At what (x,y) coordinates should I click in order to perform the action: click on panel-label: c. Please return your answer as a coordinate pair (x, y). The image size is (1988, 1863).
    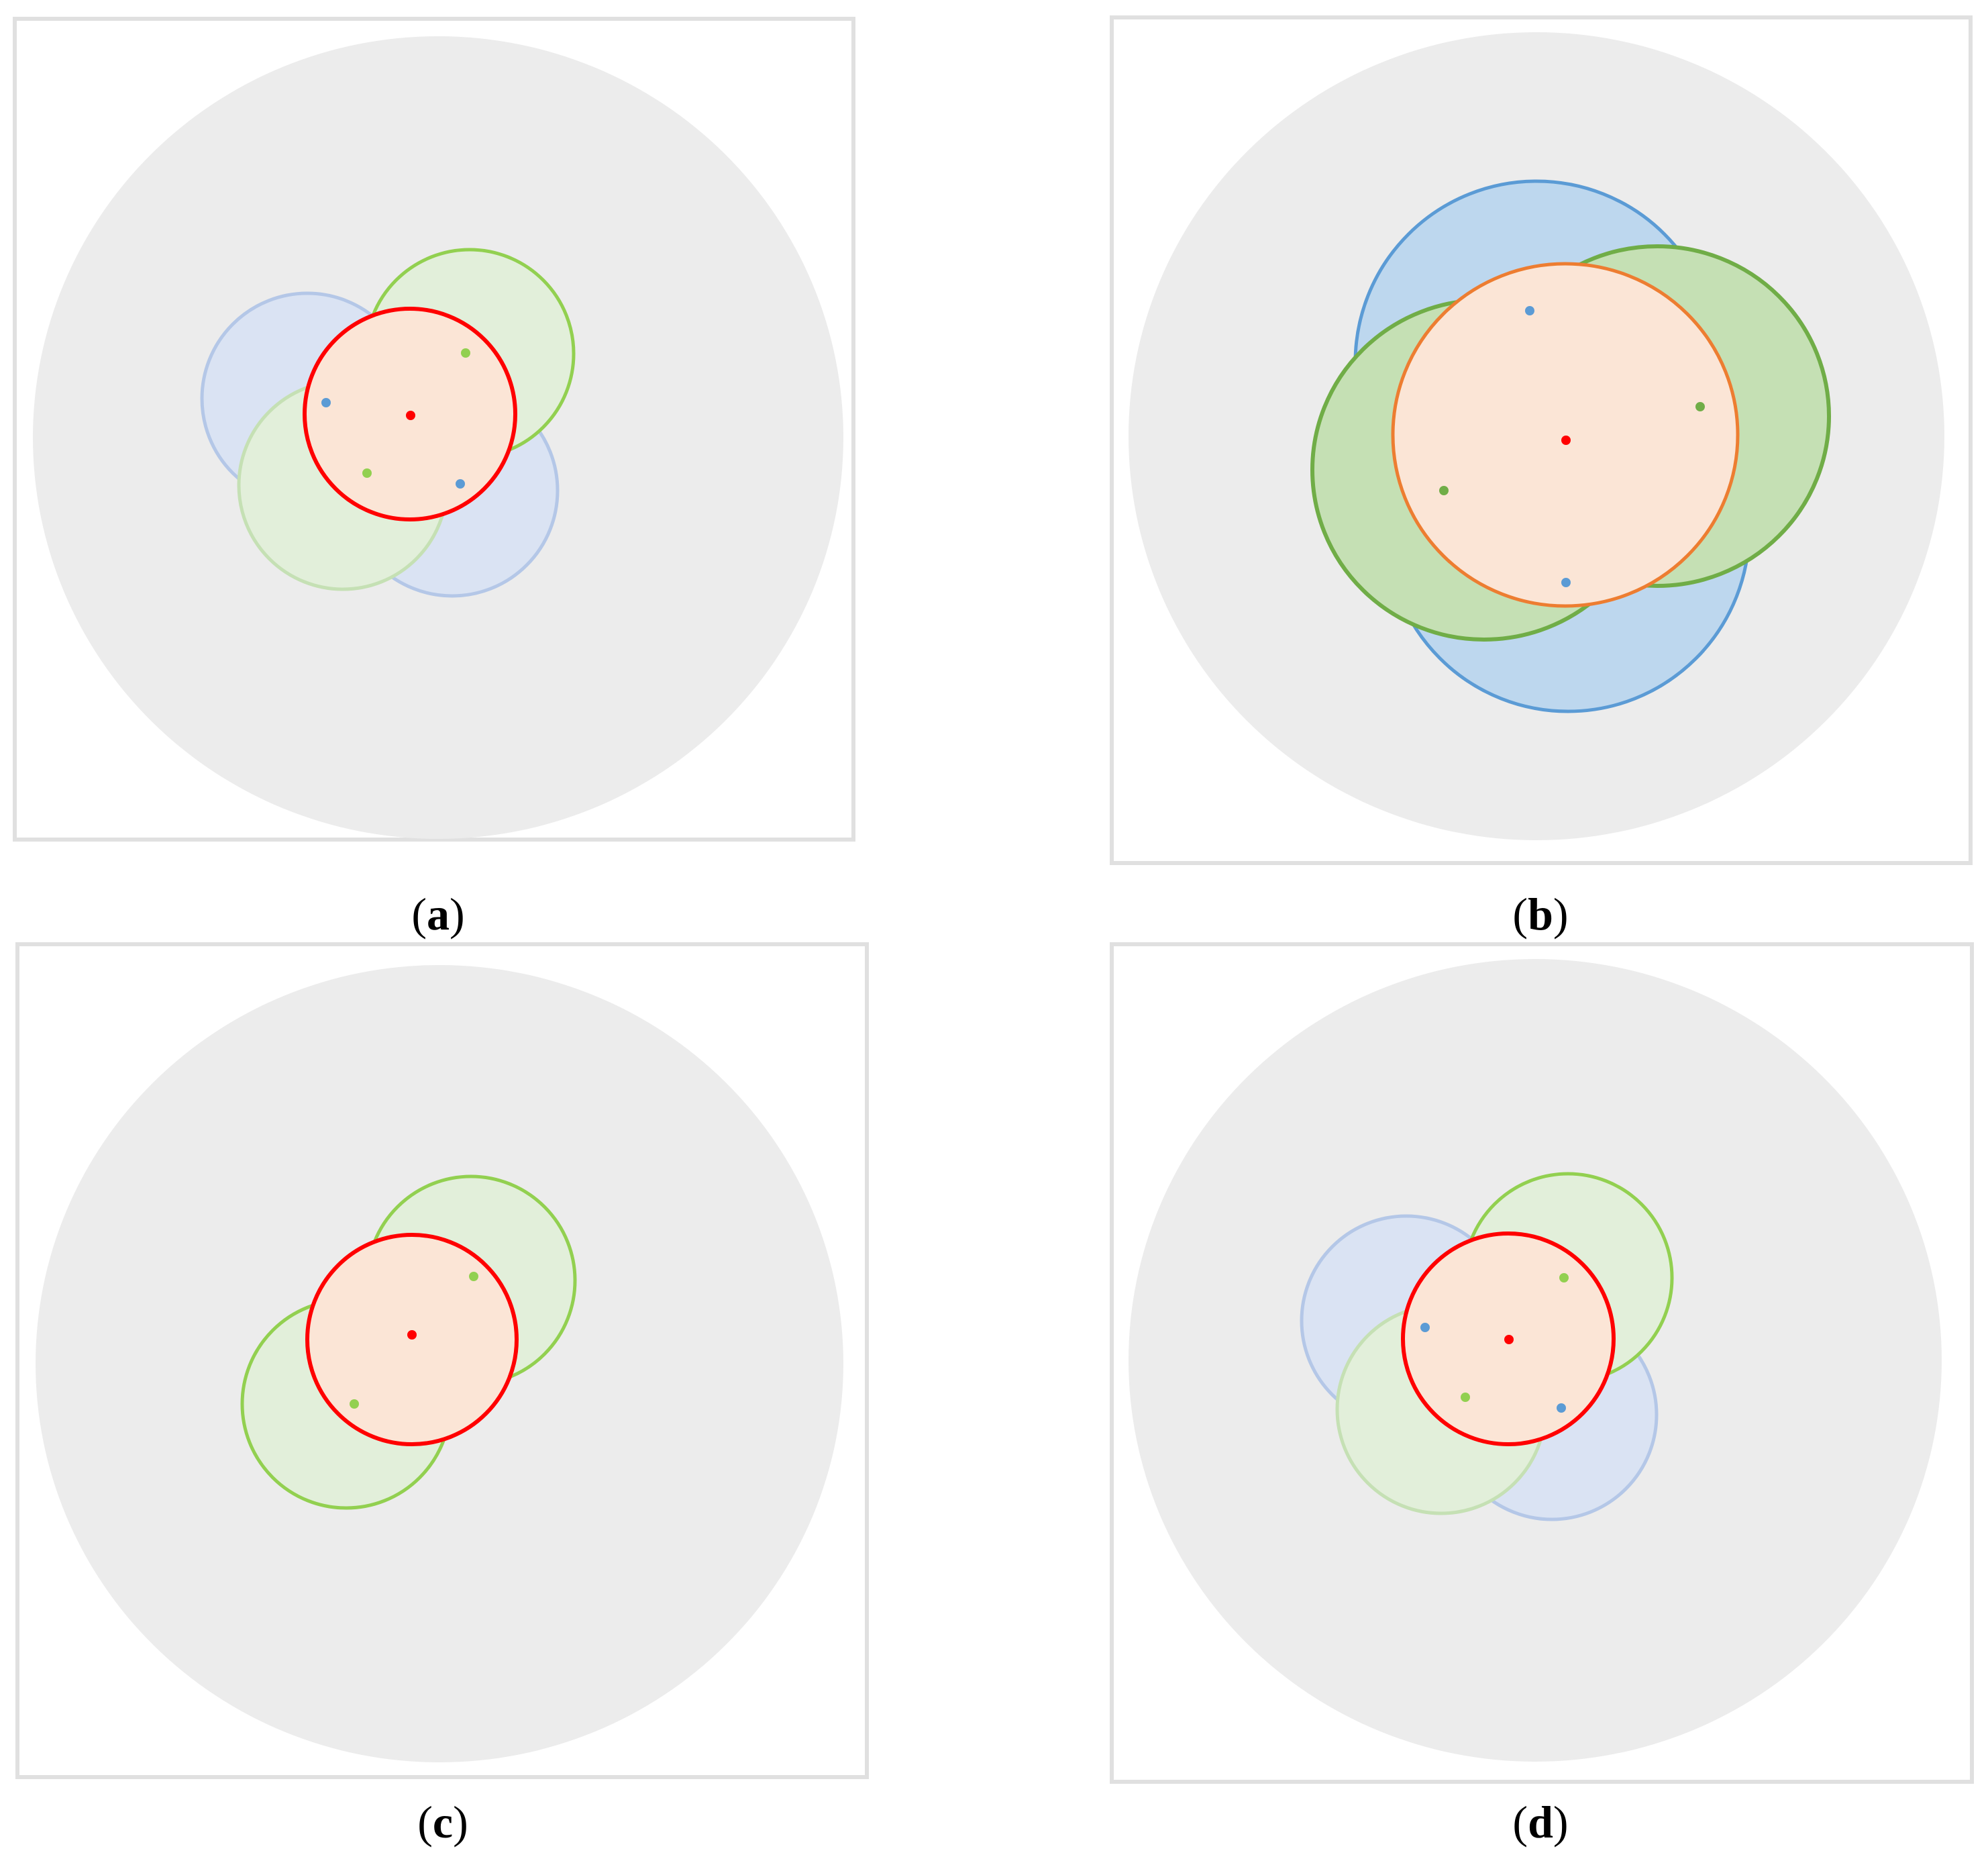
    Looking at the image, I should click on (443, 1822).